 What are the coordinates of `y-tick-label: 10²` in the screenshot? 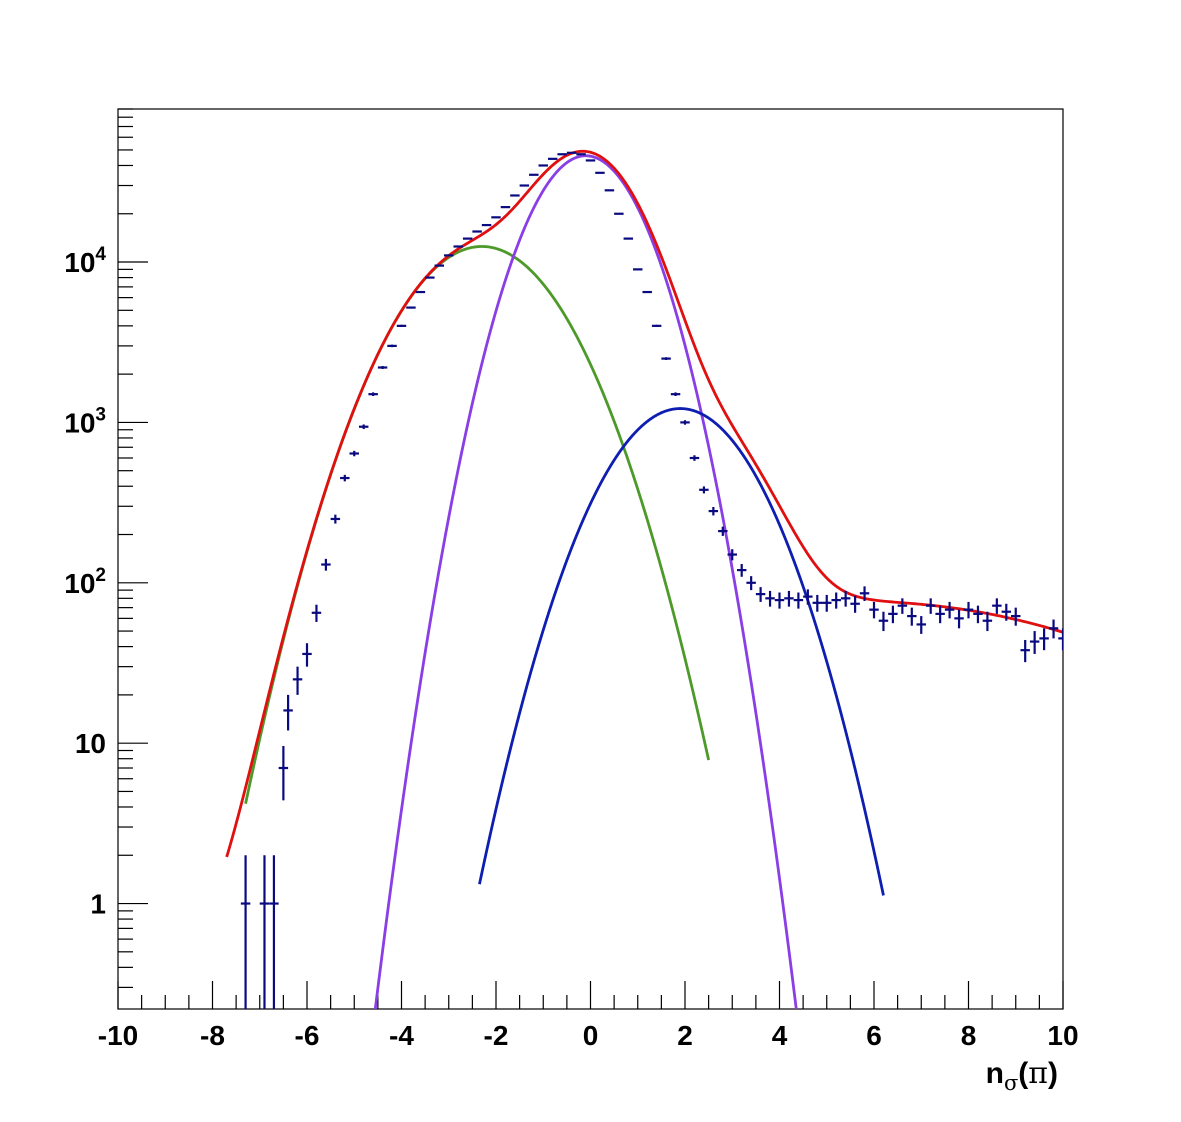 It's located at (85, 582).